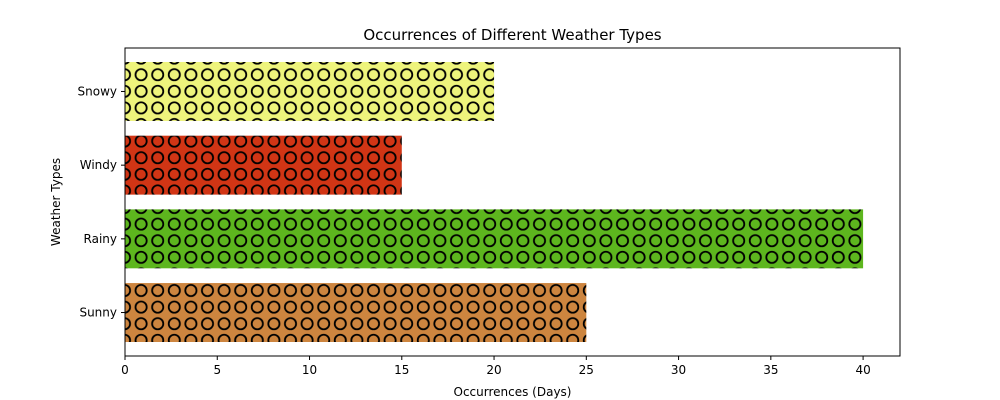 This screenshot has height=400, width=1000. Describe the element at coordinates (98, 165) in the screenshot. I see `y-tick-label: Windy` at that location.